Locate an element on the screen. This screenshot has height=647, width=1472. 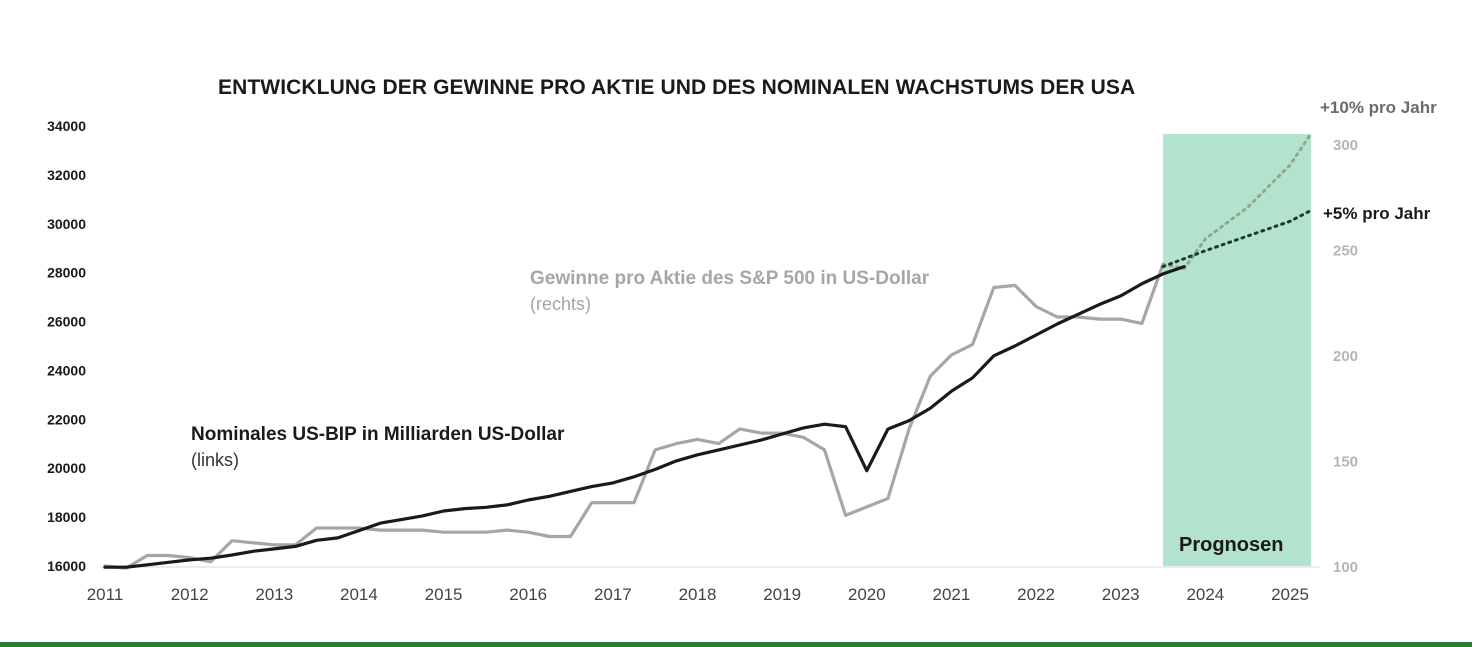
x-tick-label: 2020 is located at coordinates (867, 594).